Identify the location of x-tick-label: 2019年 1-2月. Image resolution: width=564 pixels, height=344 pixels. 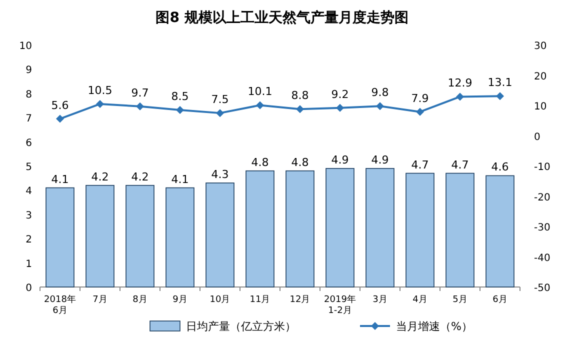
(340, 305).